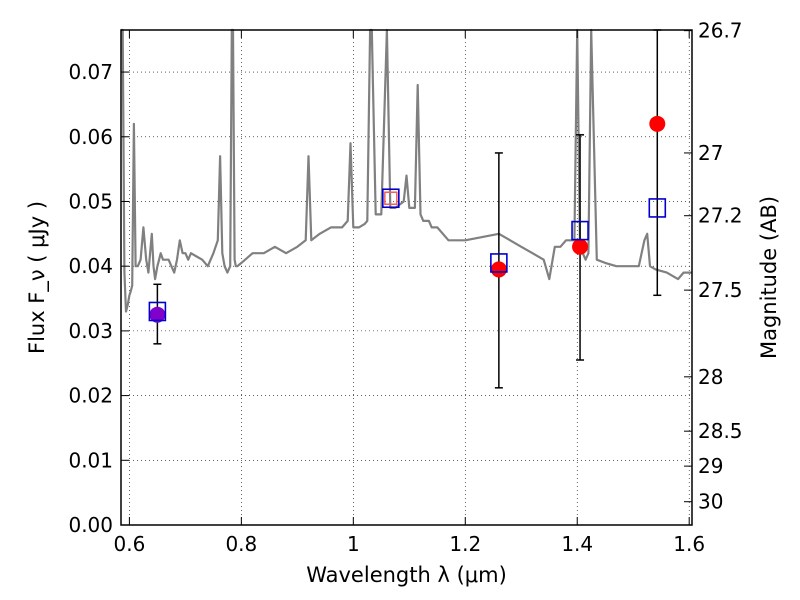  Describe the element at coordinates (710, 502) in the screenshot. I see `right-tick-label: 30` at that location.